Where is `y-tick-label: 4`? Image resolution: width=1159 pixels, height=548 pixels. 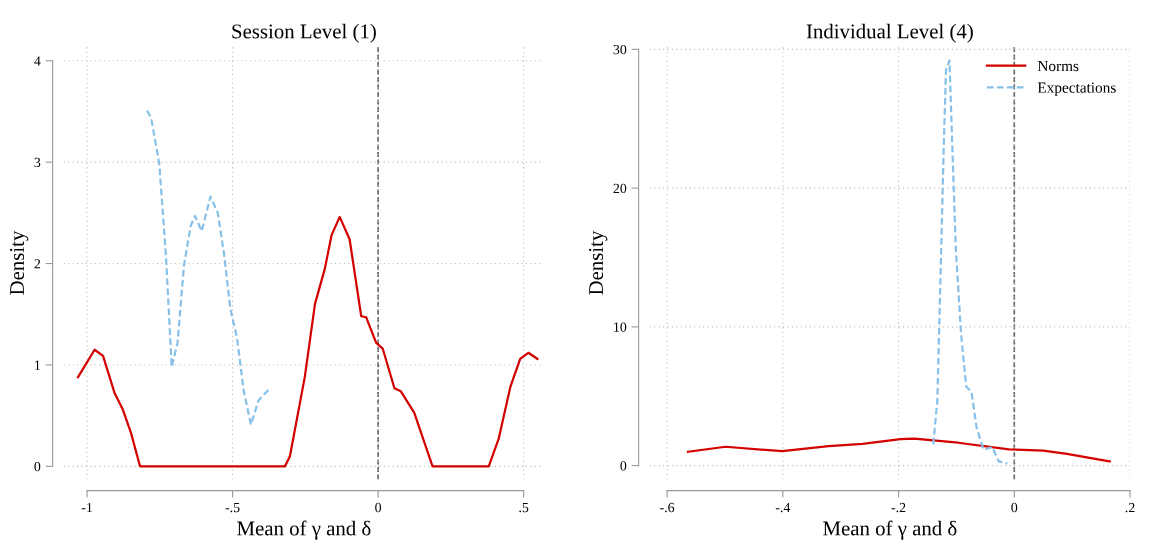 y-tick-label: 4 is located at coordinates (37, 61).